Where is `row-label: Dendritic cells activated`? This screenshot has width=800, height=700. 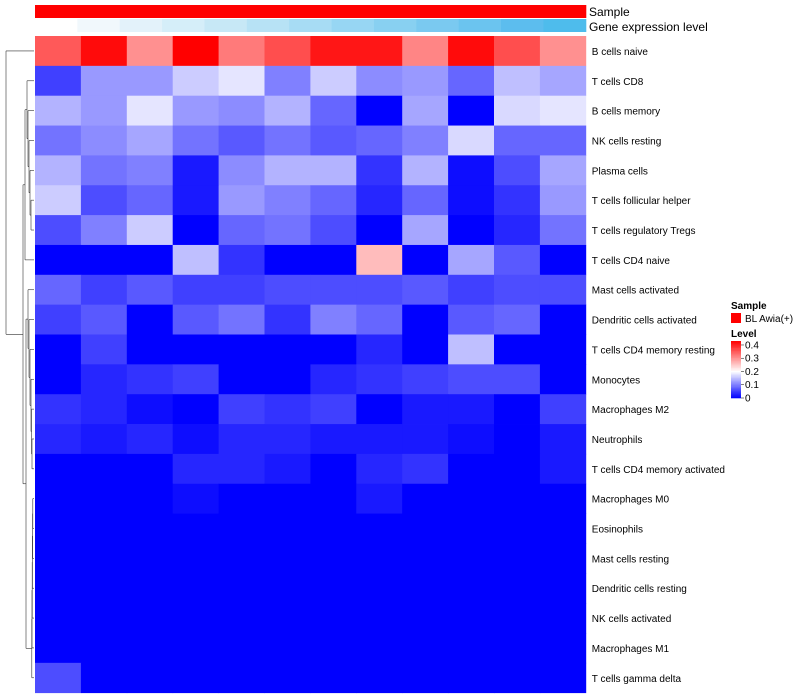
row-label: Dendritic cells activated is located at coordinates (644, 321).